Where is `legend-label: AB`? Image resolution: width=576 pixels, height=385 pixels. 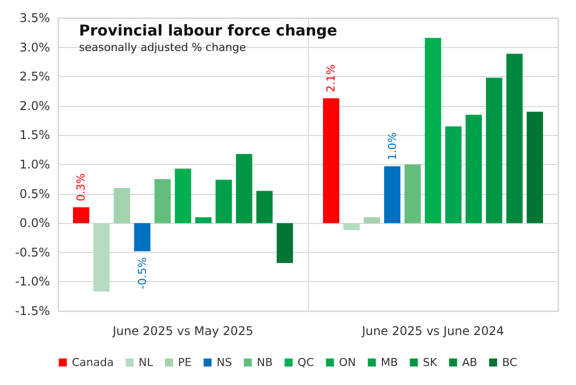
legend-label: AB is located at coordinates (470, 362).